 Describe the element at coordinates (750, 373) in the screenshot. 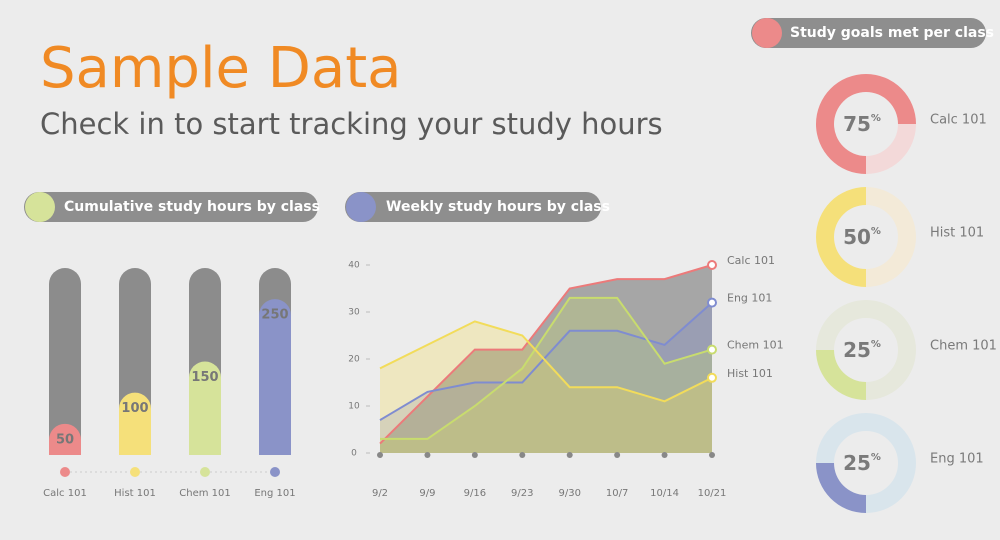

I see `series-label: Hist 101` at that location.